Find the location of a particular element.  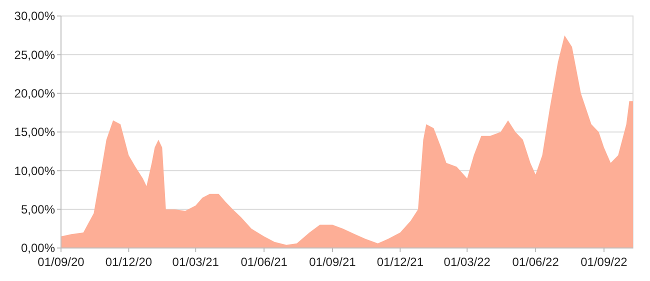

x-tick-label: 01/03/21 is located at coordinates (196, 262).